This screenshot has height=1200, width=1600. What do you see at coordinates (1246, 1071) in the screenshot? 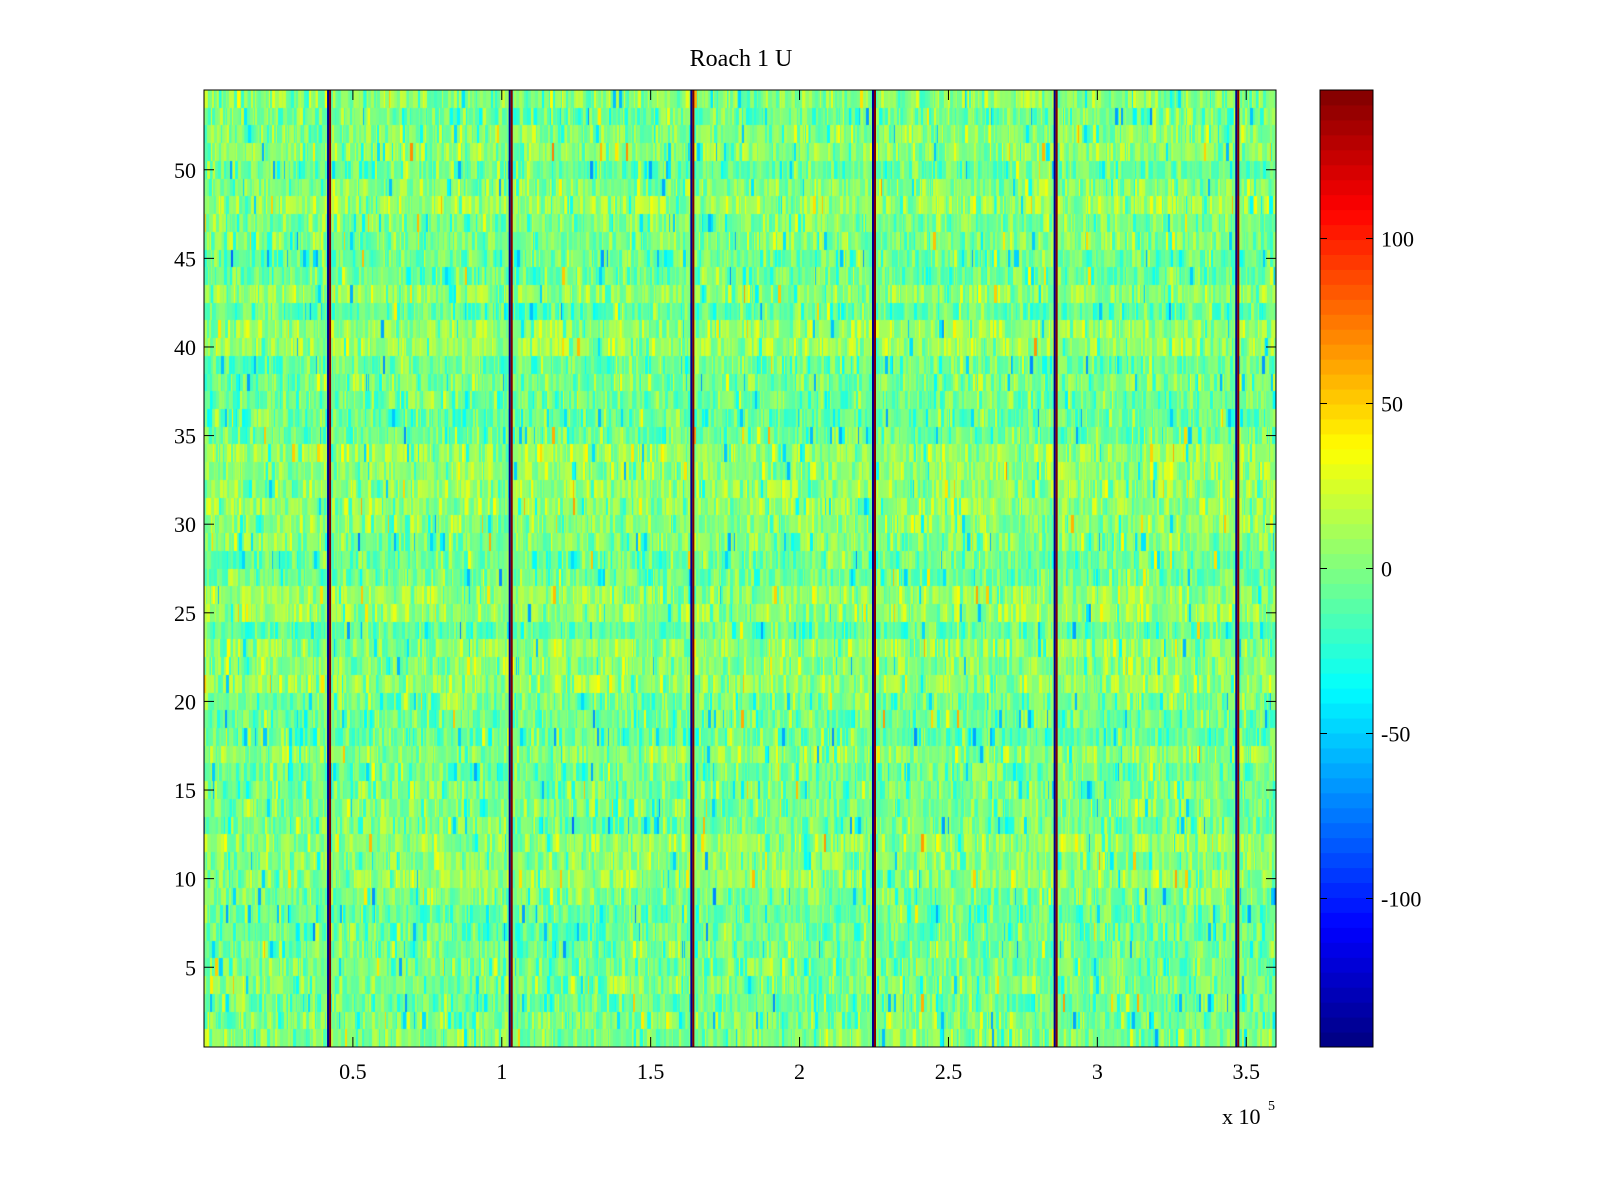
I see `x-tick-label: 3.5` at bounding box center [1246, 1071].